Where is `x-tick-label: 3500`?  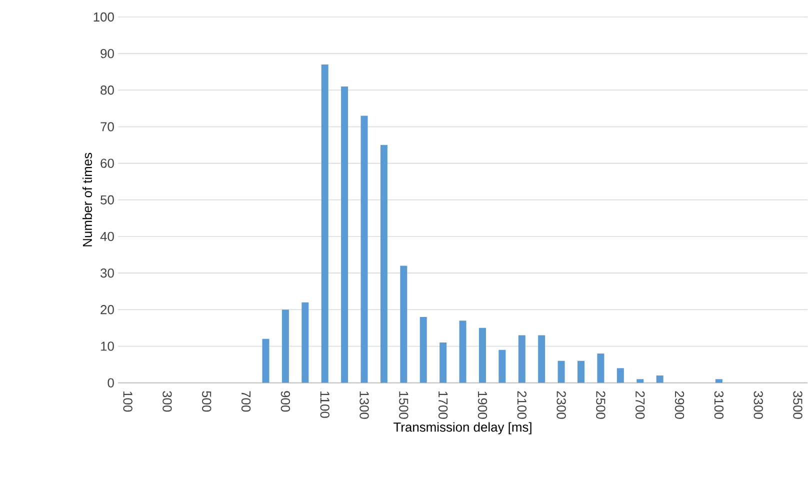 x-tick-label: 3500 is located at coordinates (797, 405).